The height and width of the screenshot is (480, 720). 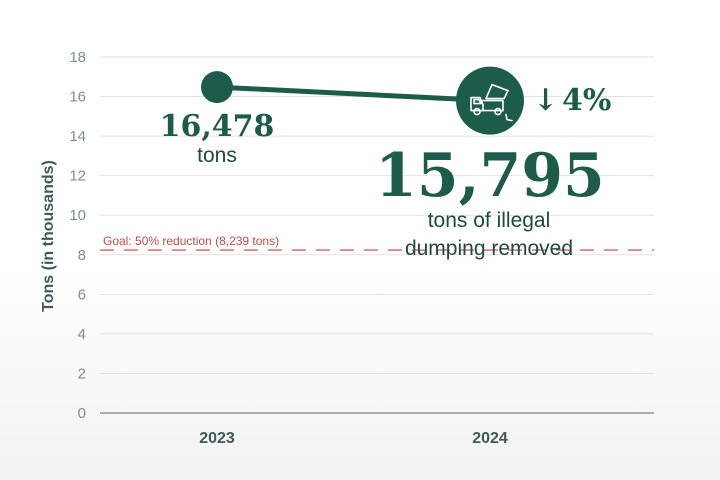 What do you see at coordinates (82, 413) in the screenshot?
I see `y-tick-label: 0` at bounding box center [82, 413].